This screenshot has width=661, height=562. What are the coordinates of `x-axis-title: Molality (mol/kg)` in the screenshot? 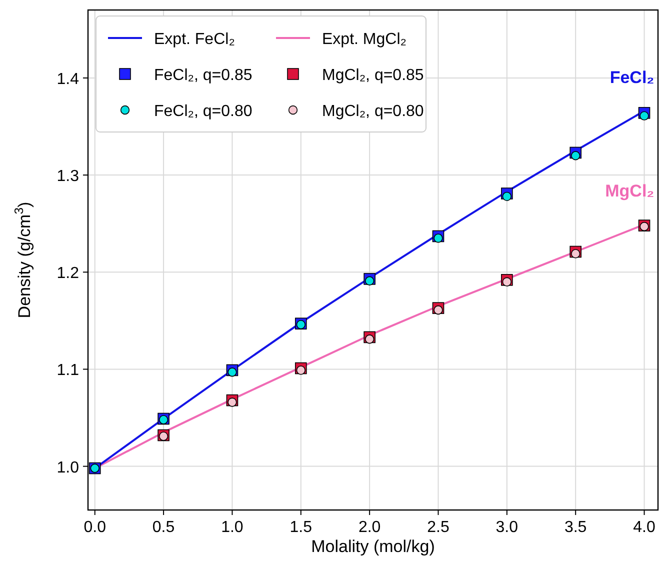 It's located at (373, 546).